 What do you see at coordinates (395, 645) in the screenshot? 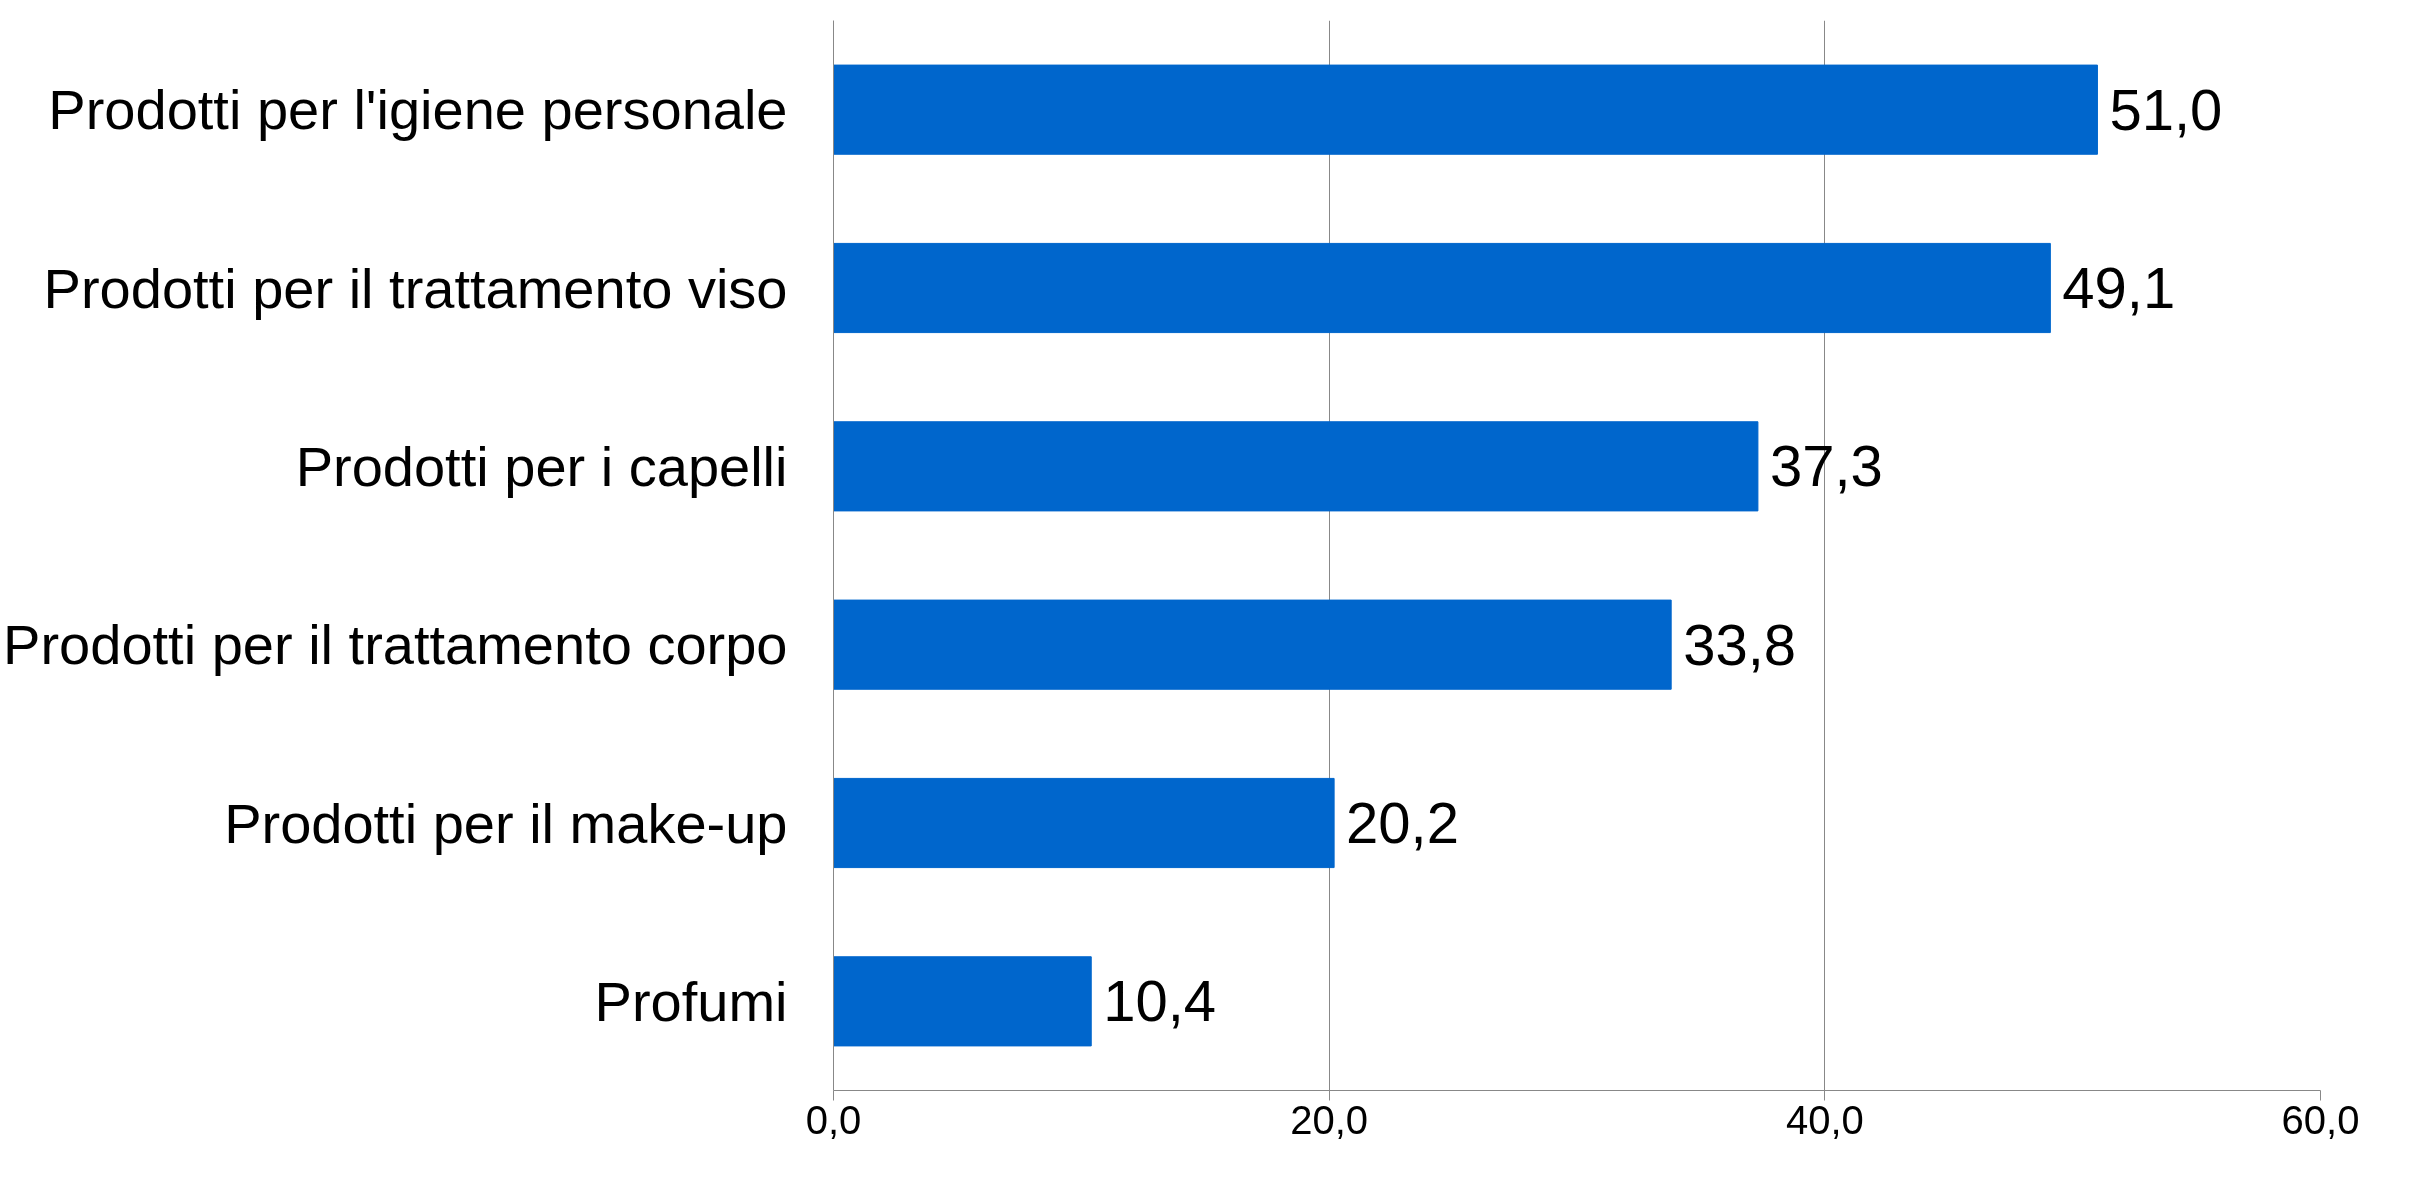
I see `y-tick-label: Prodotti per il trattamento corpo` at bounding box center [395, 645].